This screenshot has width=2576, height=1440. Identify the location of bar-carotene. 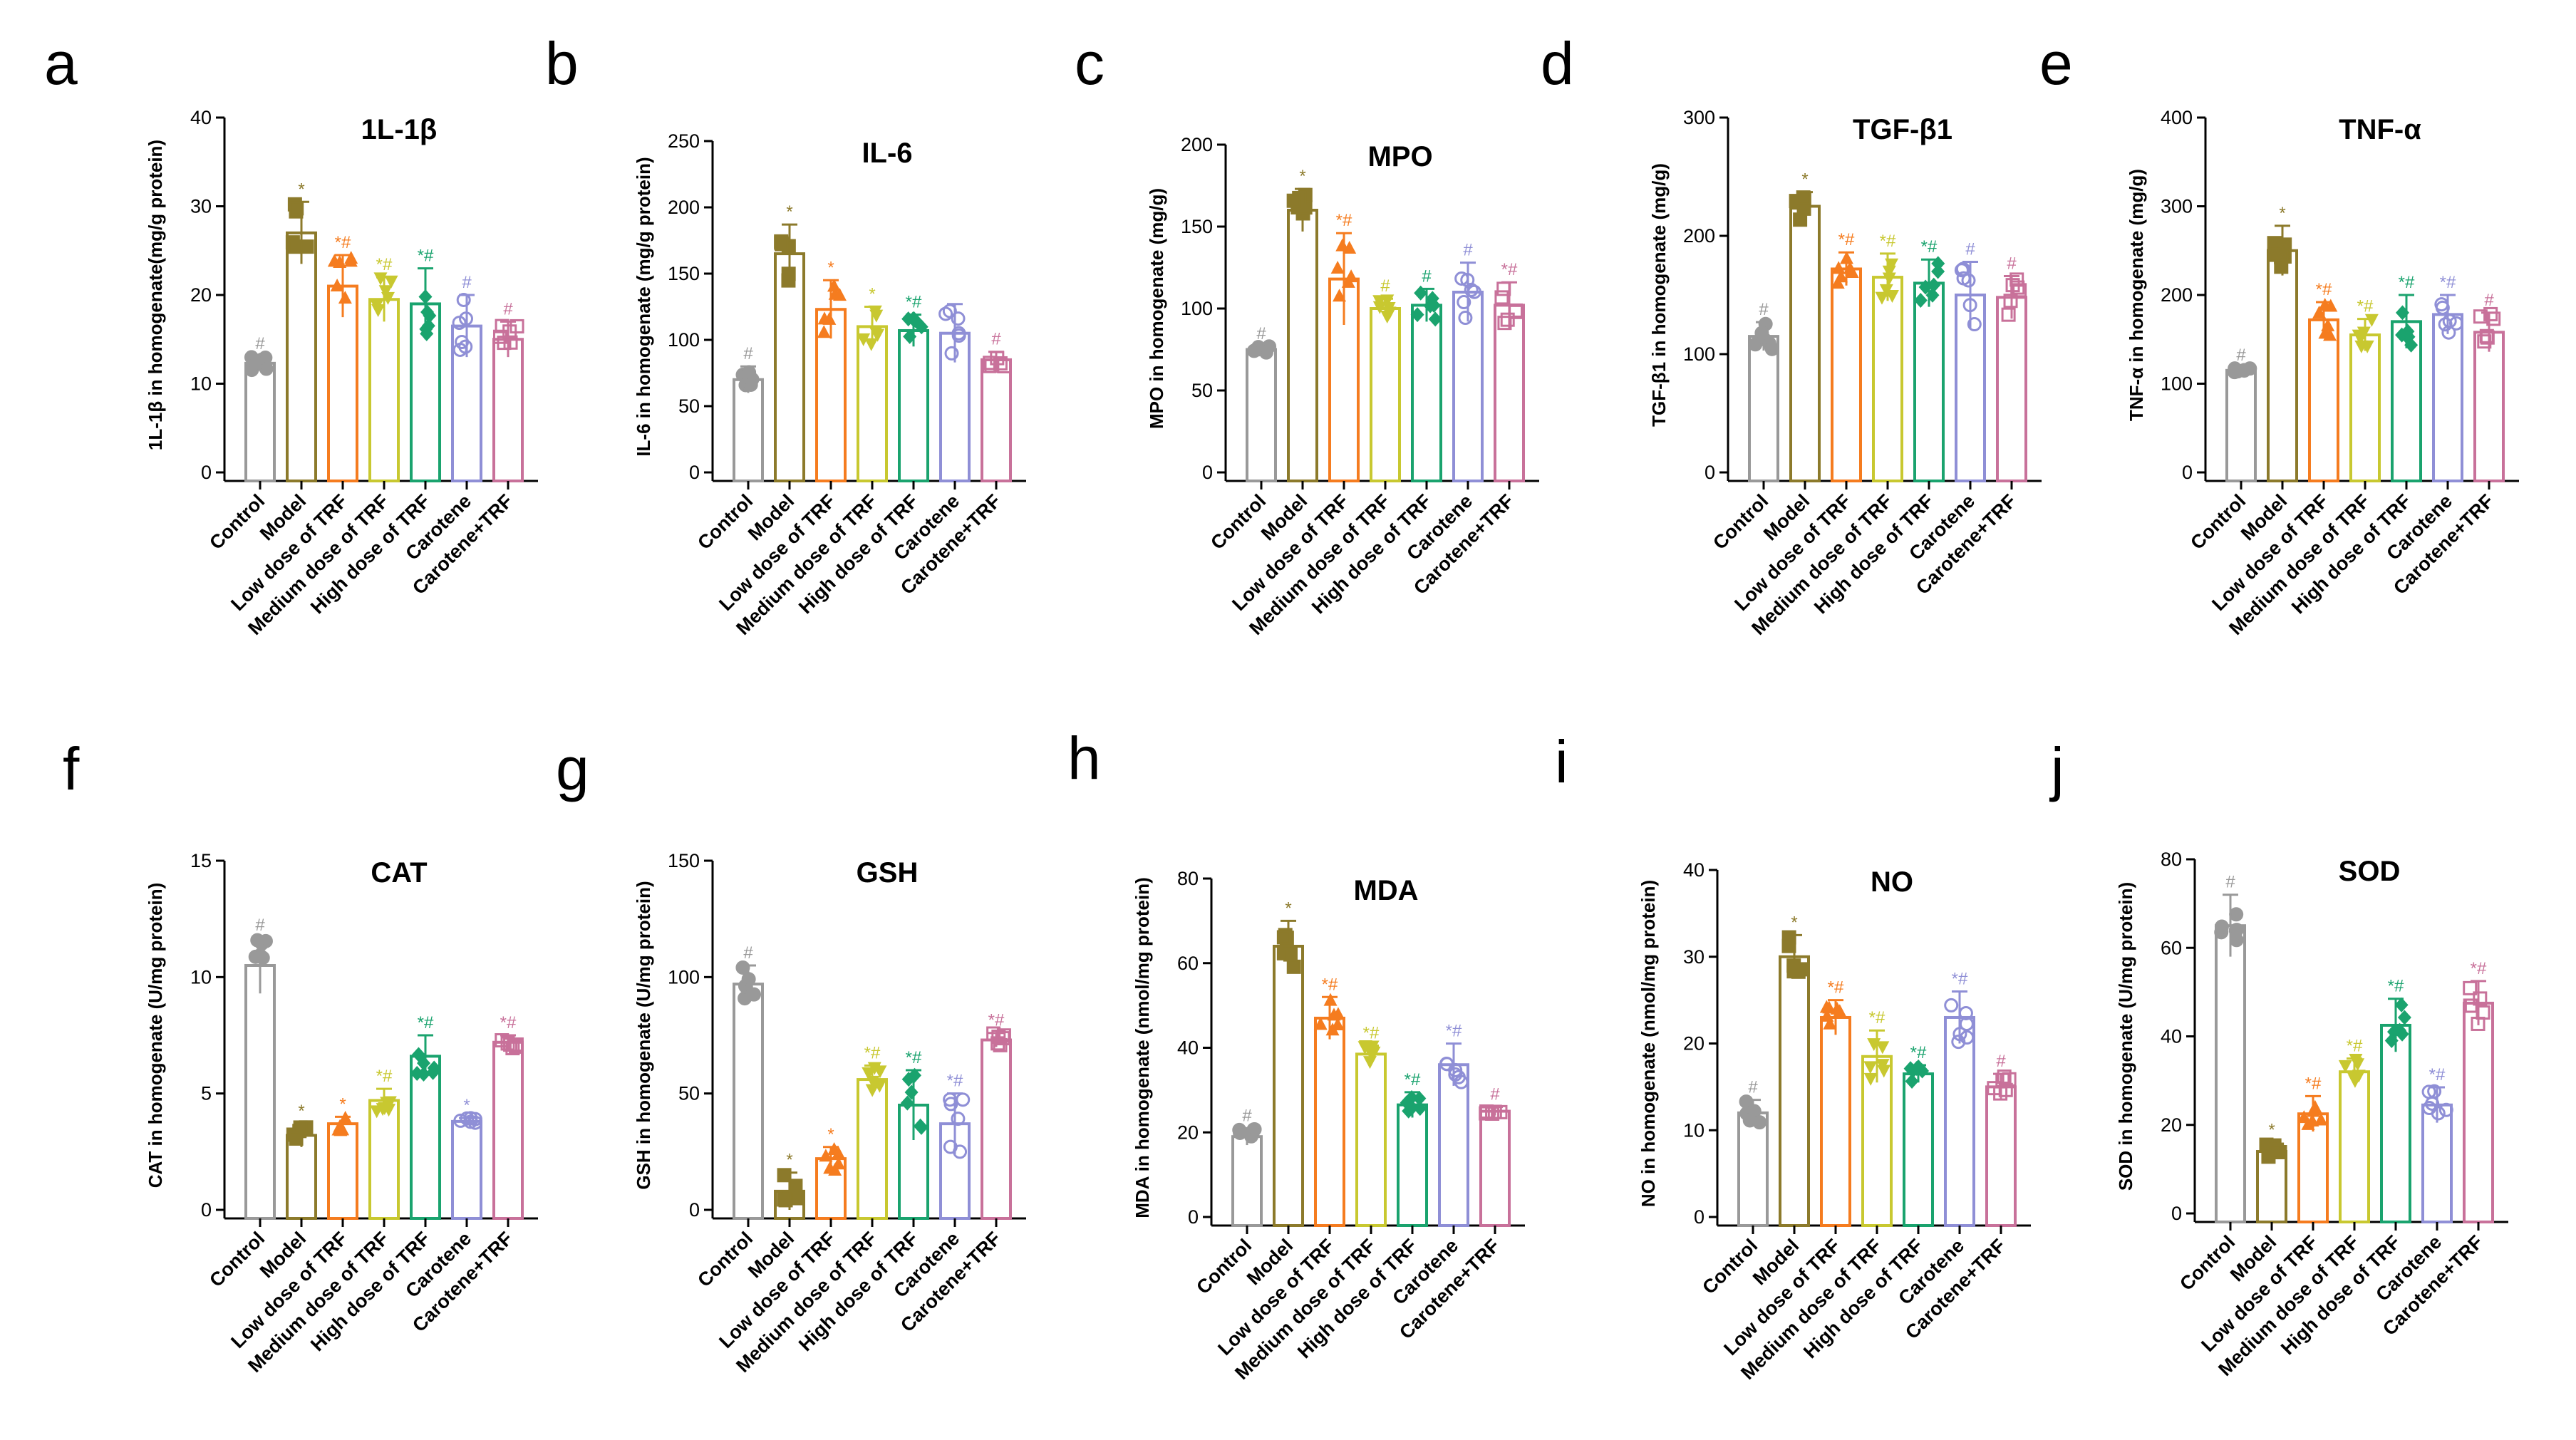
(1454, 1145).